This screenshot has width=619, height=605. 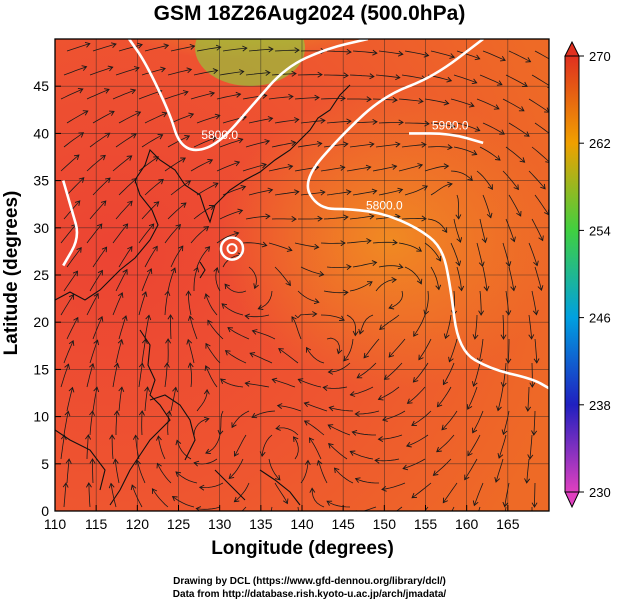 I want to click on y-tick-label: 10, so click(x=41, y=417).